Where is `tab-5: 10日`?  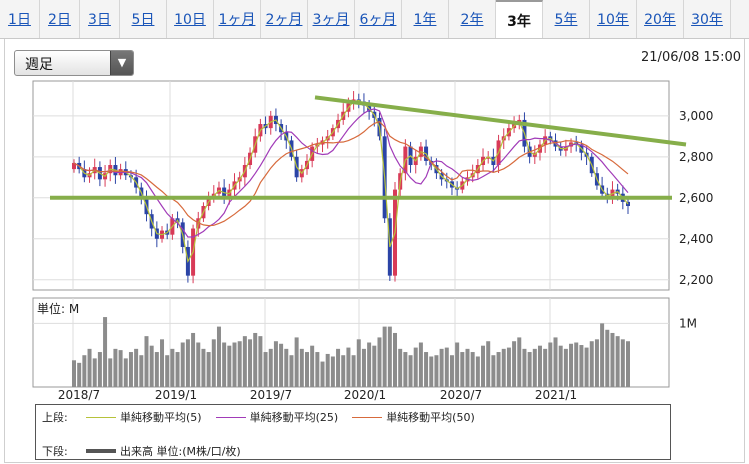 tab-5: 10日 is located at coordinates (190, 19).